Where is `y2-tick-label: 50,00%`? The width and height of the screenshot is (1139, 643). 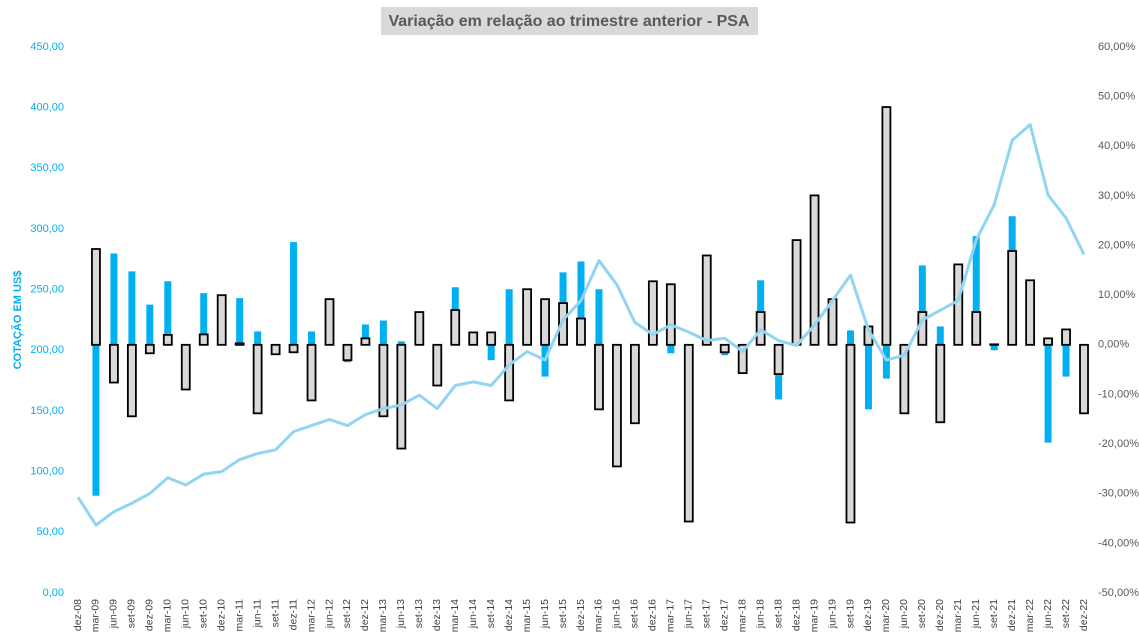 y2-tick-label: 50,00% is located at coordinates (1117, 97).